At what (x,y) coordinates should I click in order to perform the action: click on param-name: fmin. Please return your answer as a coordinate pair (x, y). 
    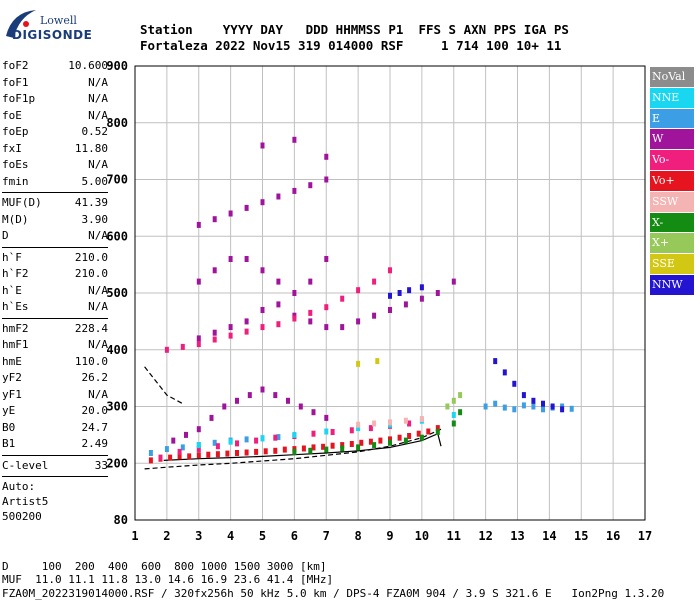
    Looking at the image, I should click on (15, 181).